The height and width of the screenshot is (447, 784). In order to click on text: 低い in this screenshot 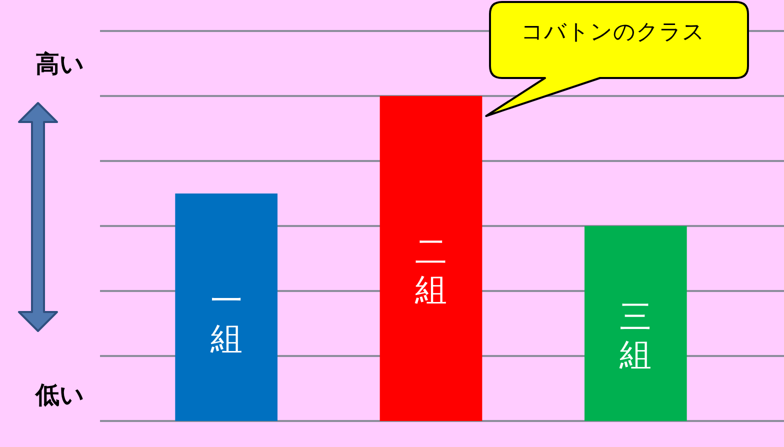, I will do `click(59, 395)`.